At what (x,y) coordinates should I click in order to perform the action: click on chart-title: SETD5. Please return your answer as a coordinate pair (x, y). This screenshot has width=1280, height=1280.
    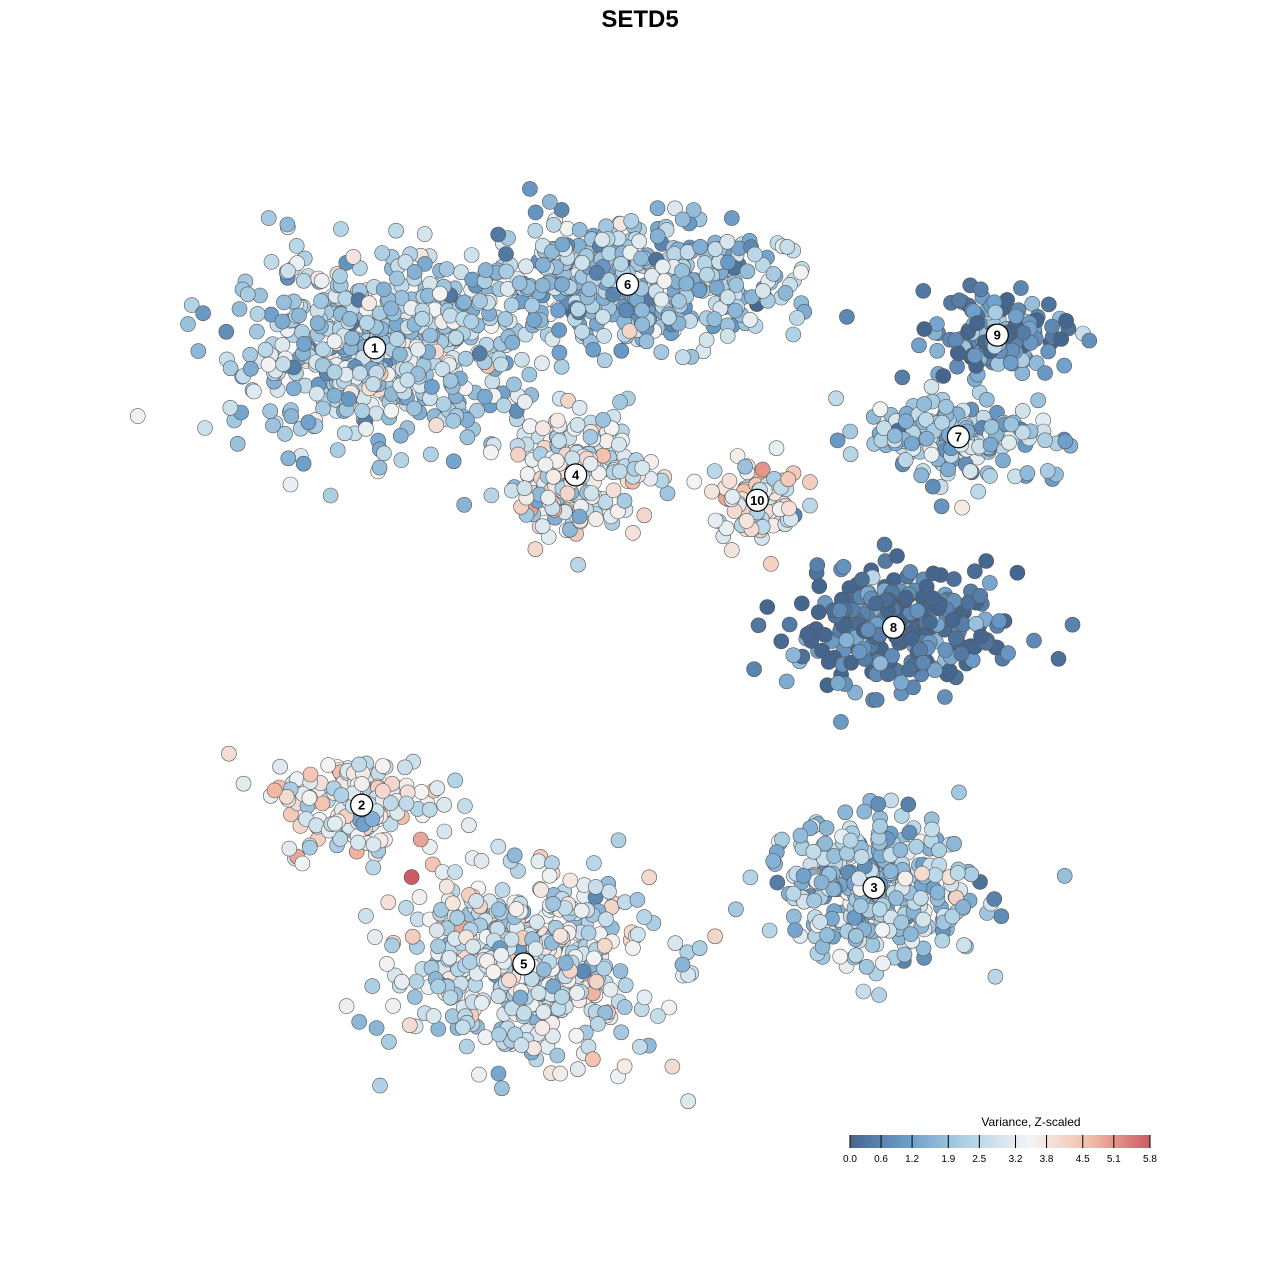
    Looking at the image, I should click on (639, 19).